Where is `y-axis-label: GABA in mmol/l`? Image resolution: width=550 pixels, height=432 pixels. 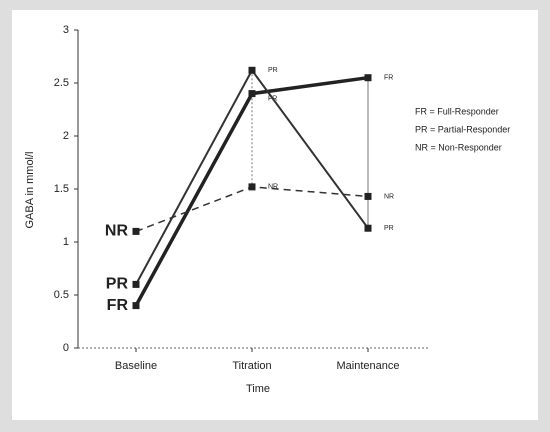 y-axis-label: GABA in mmol/l is located at coordinates (30, 189).